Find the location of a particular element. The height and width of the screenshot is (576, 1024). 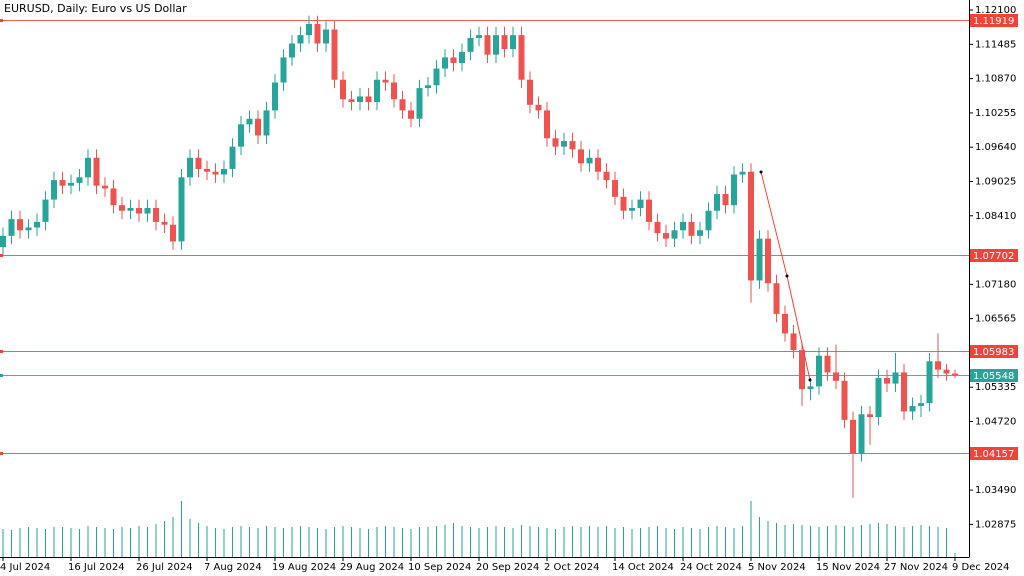

y-tick-label: 1.06565 is located at coordinates (995, 319).